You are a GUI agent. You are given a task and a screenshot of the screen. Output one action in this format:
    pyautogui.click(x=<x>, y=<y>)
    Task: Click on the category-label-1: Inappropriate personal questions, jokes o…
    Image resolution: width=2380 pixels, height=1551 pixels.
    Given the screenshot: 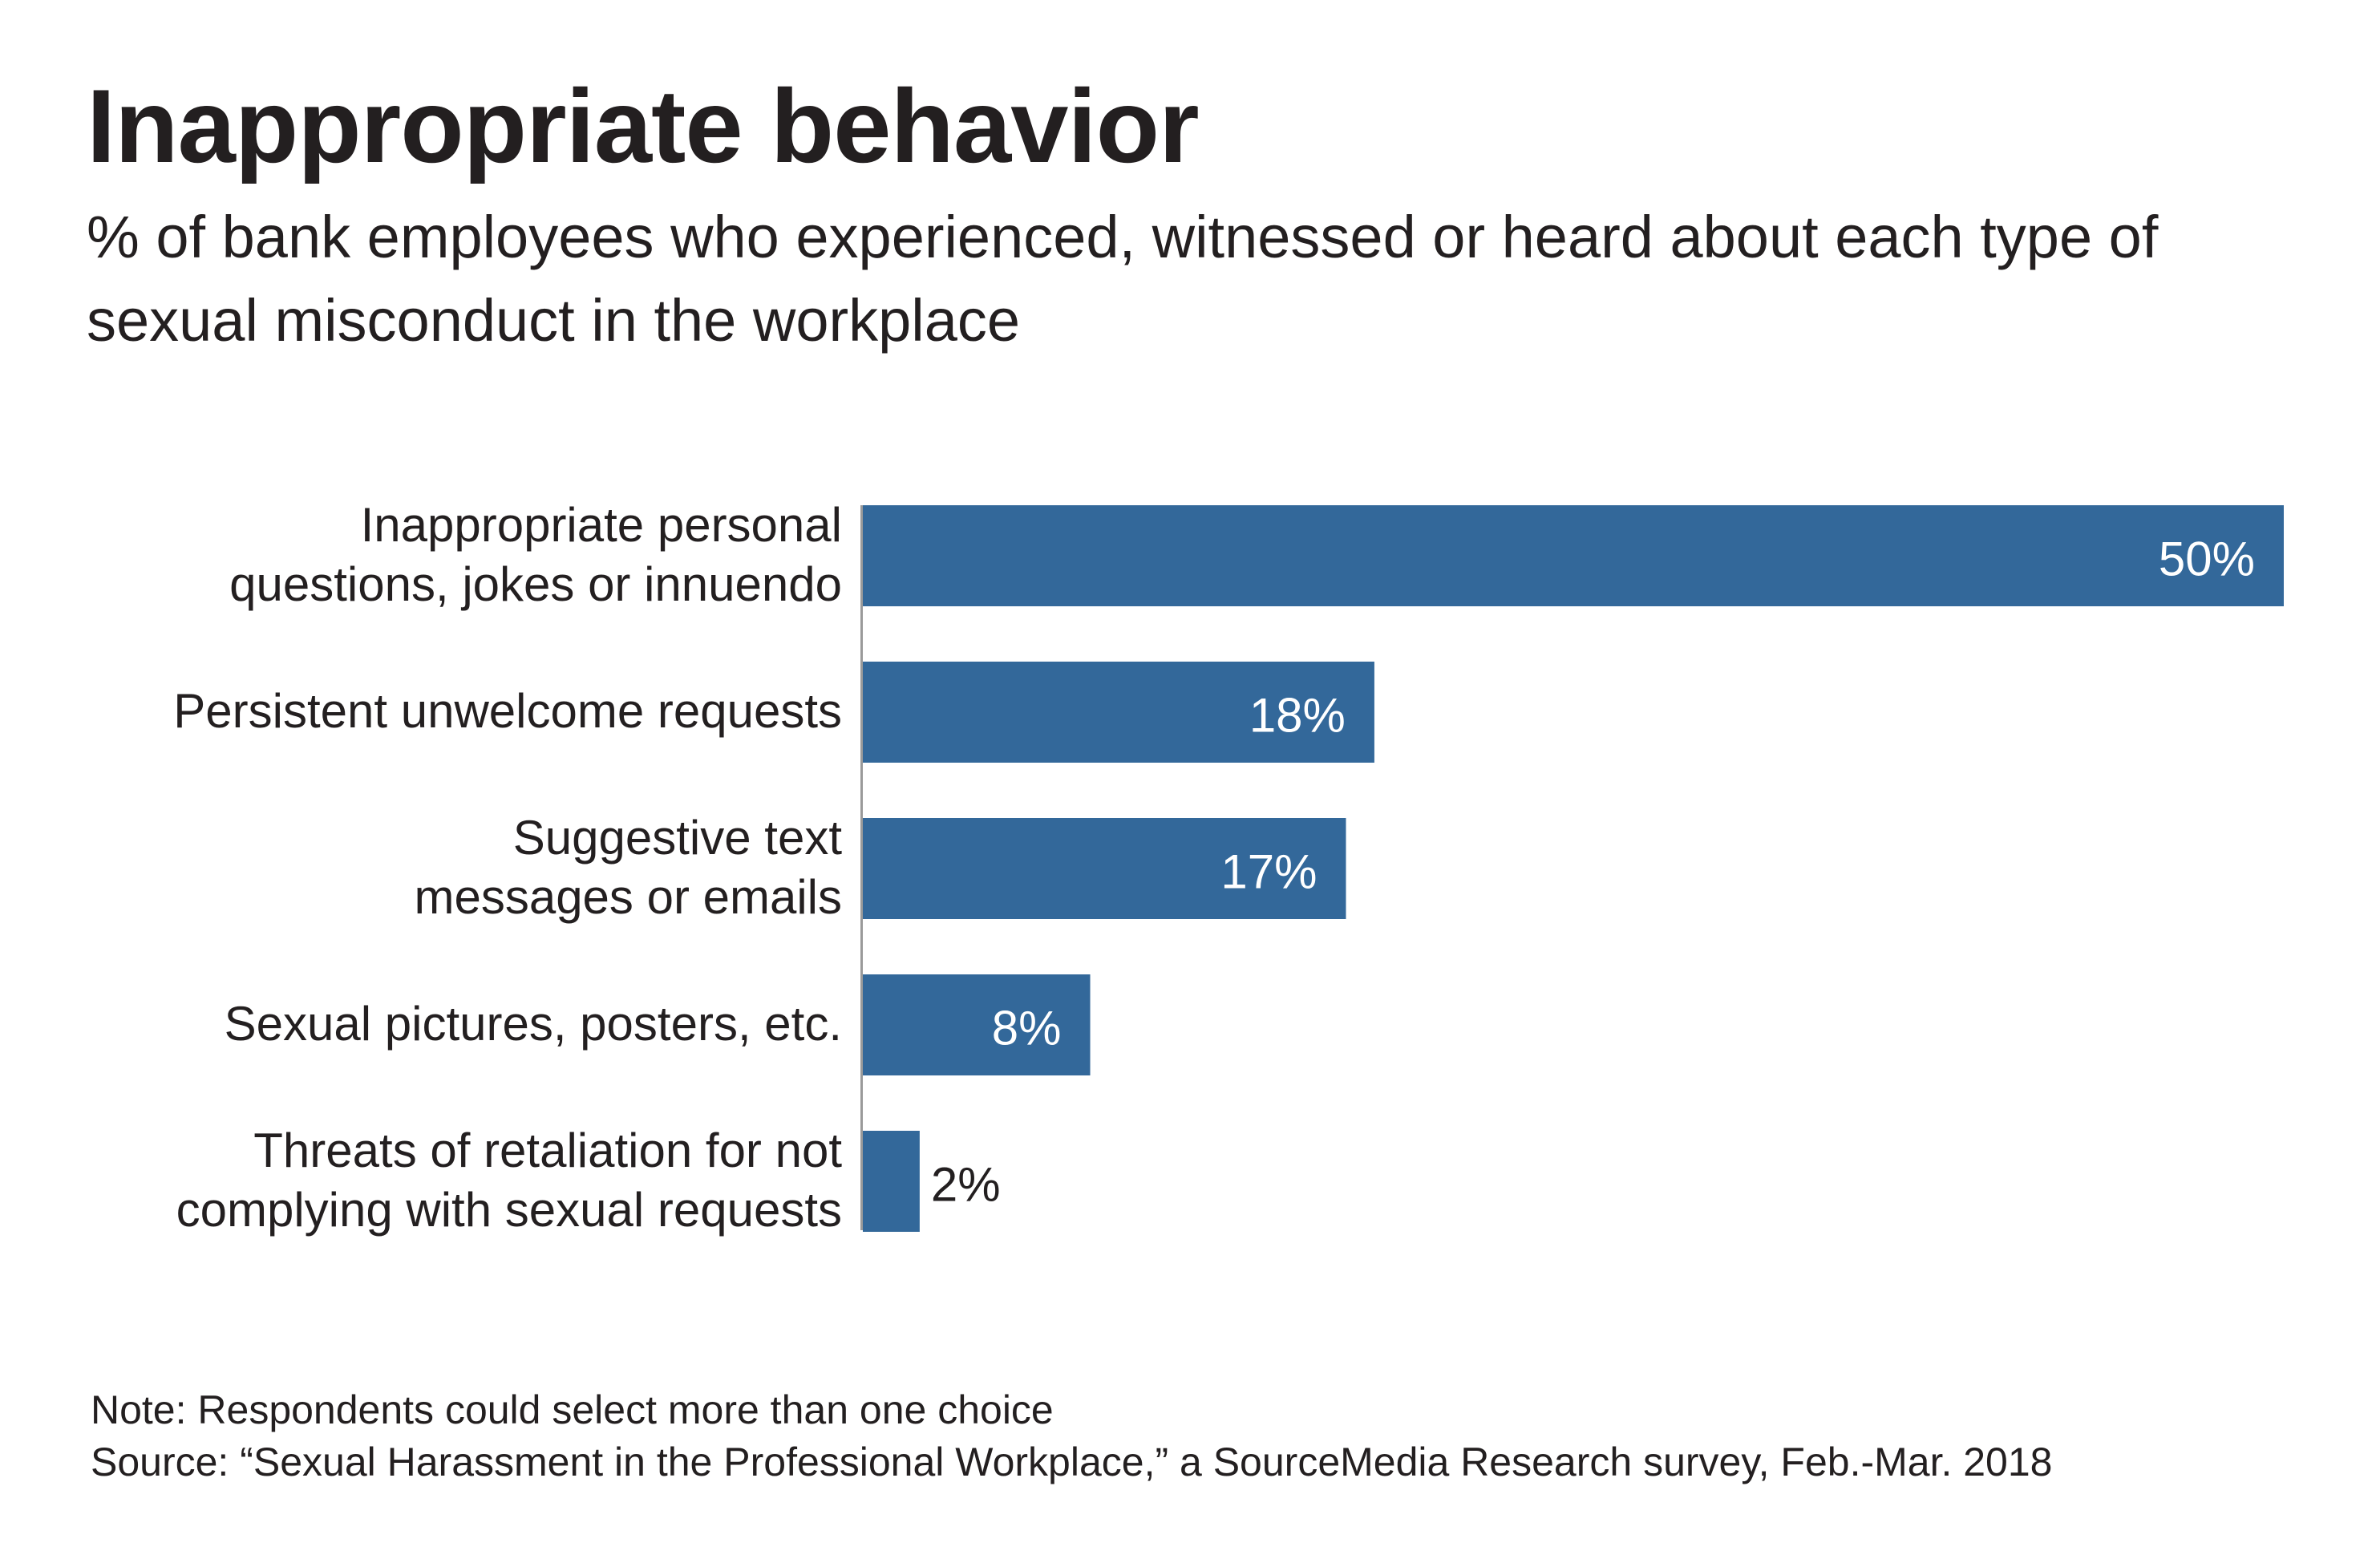 What is the action you would take?
    pyautogui.click(x=535, y=554)
    